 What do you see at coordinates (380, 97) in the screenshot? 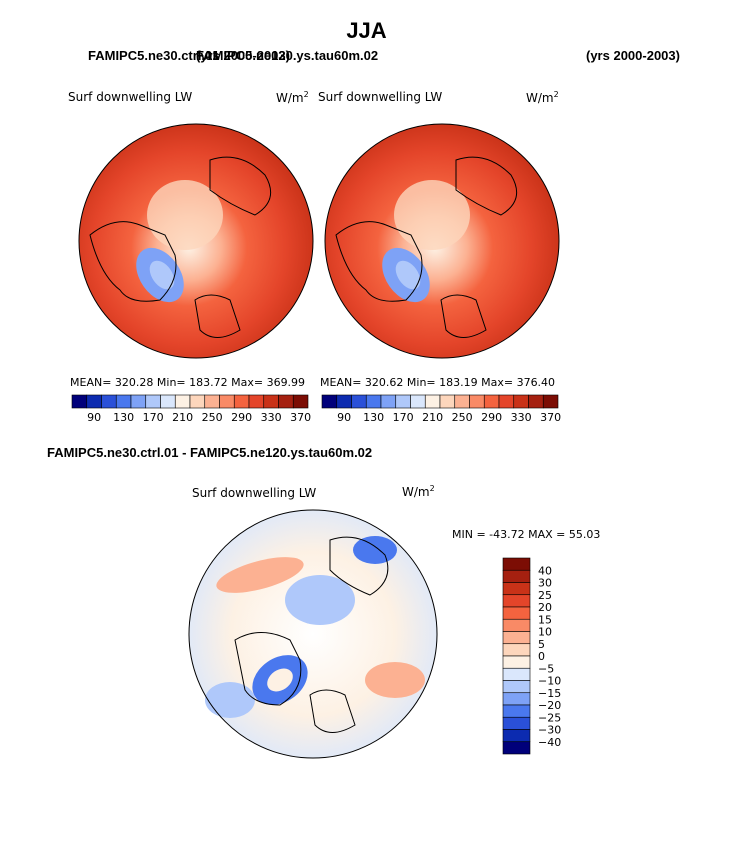
I see `right-plot-title: Surf downwelling LW` at bounding box center [380, 97].